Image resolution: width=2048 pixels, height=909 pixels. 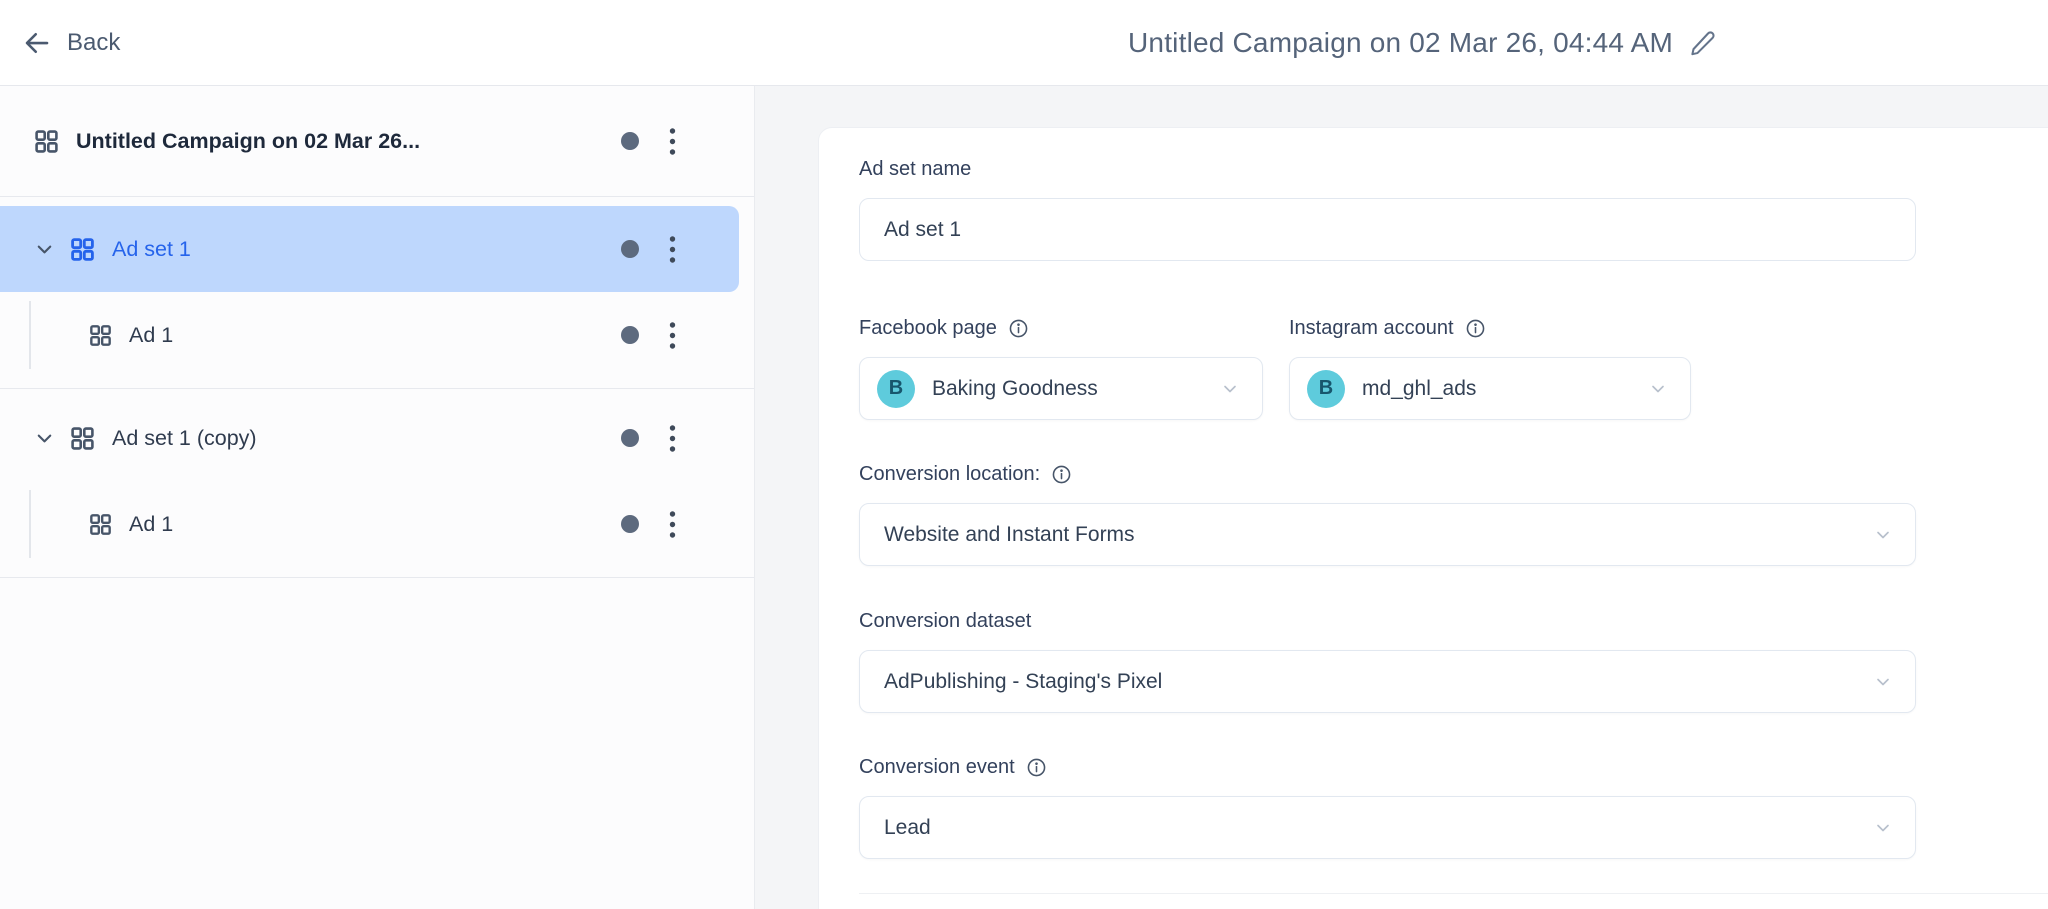 What do you see at coordinates (1490, 388) in the screenshot?
I see `instagram-account-select: B md_ghl_ads` at bounding box center [1490, 388].